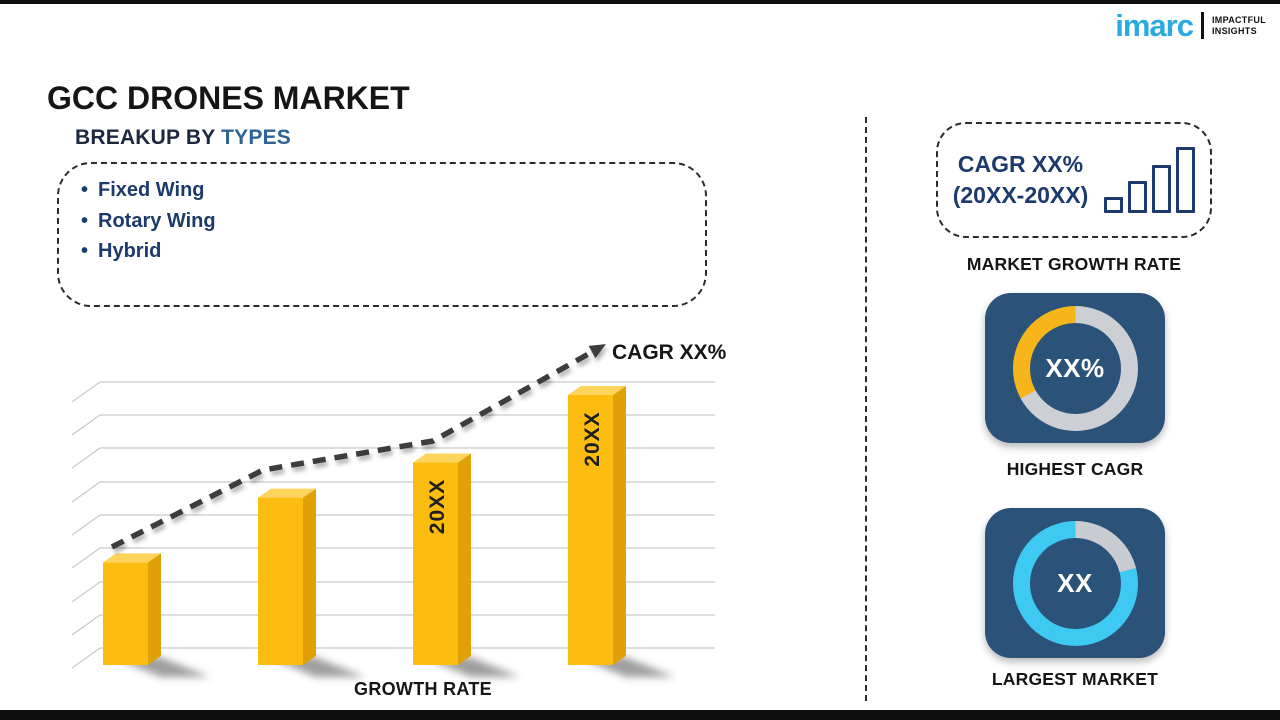  I want to click on largest-market-value: XX, so click(1075, 582).